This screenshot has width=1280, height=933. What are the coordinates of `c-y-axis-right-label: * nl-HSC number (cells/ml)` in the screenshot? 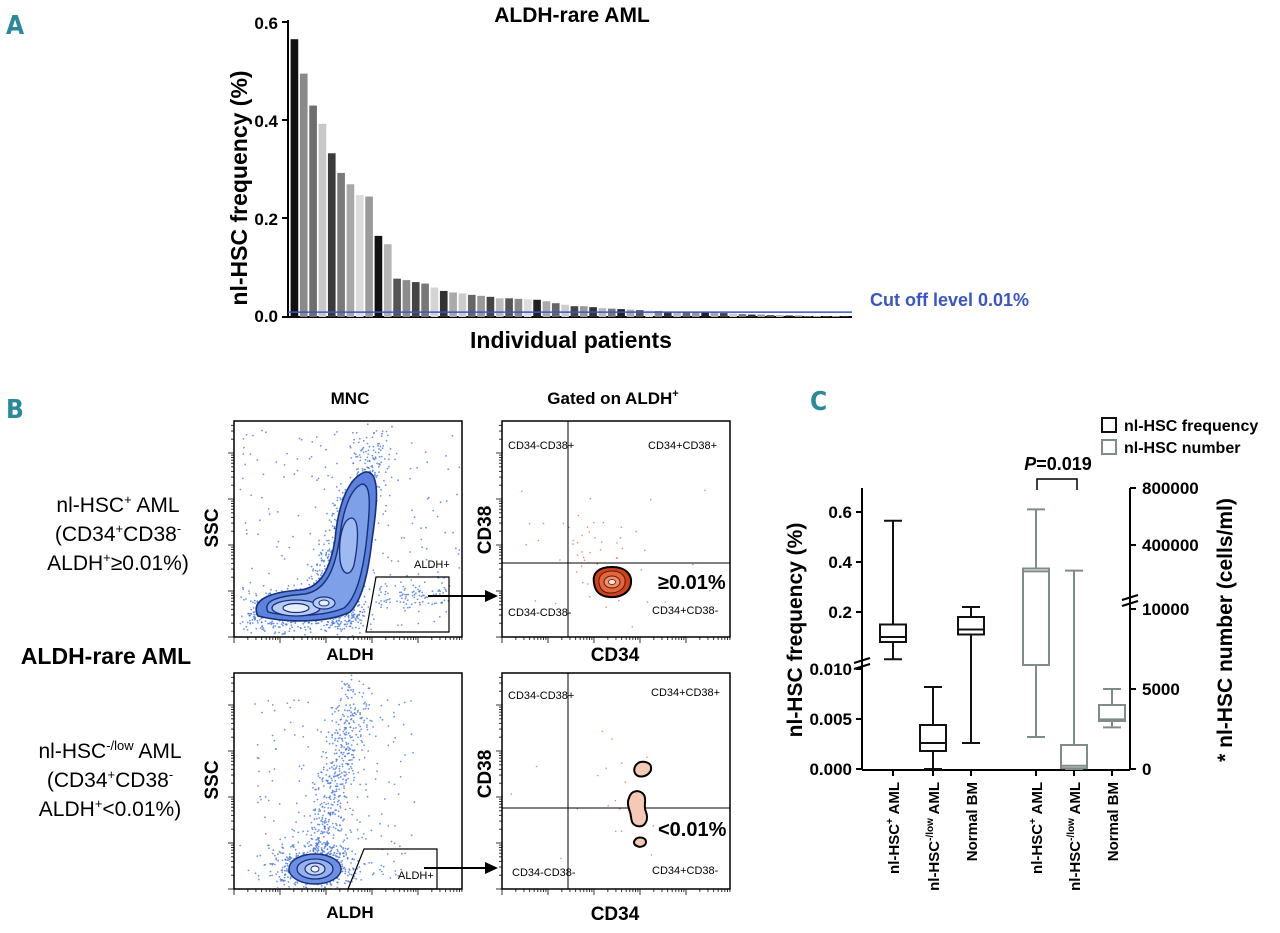 It's located at (1225, 630).